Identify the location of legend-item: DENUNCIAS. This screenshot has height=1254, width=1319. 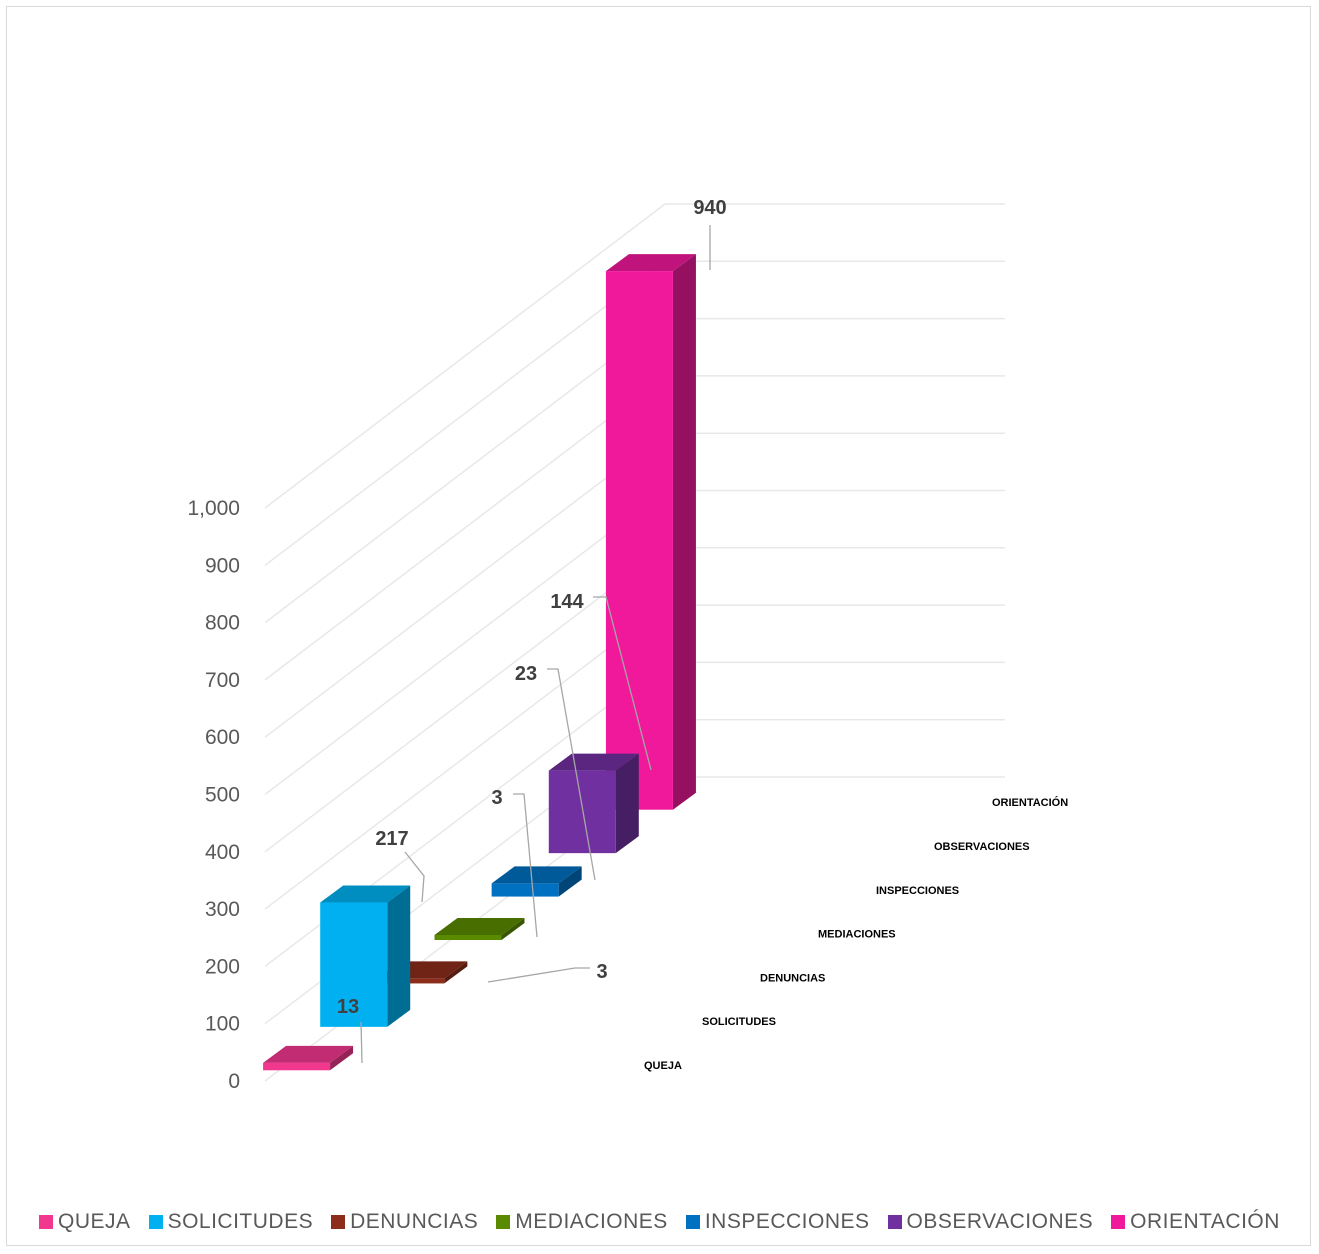
(404, 1222).